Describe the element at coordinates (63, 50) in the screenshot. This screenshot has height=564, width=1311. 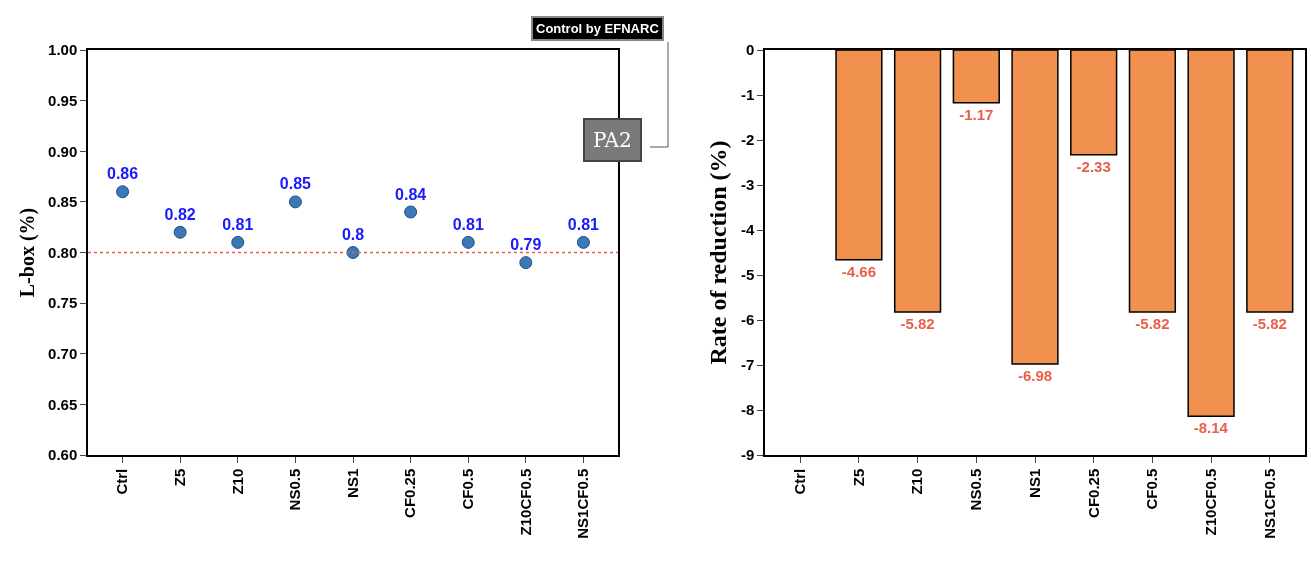
I see `y-tick-label: 1.00` at that location.